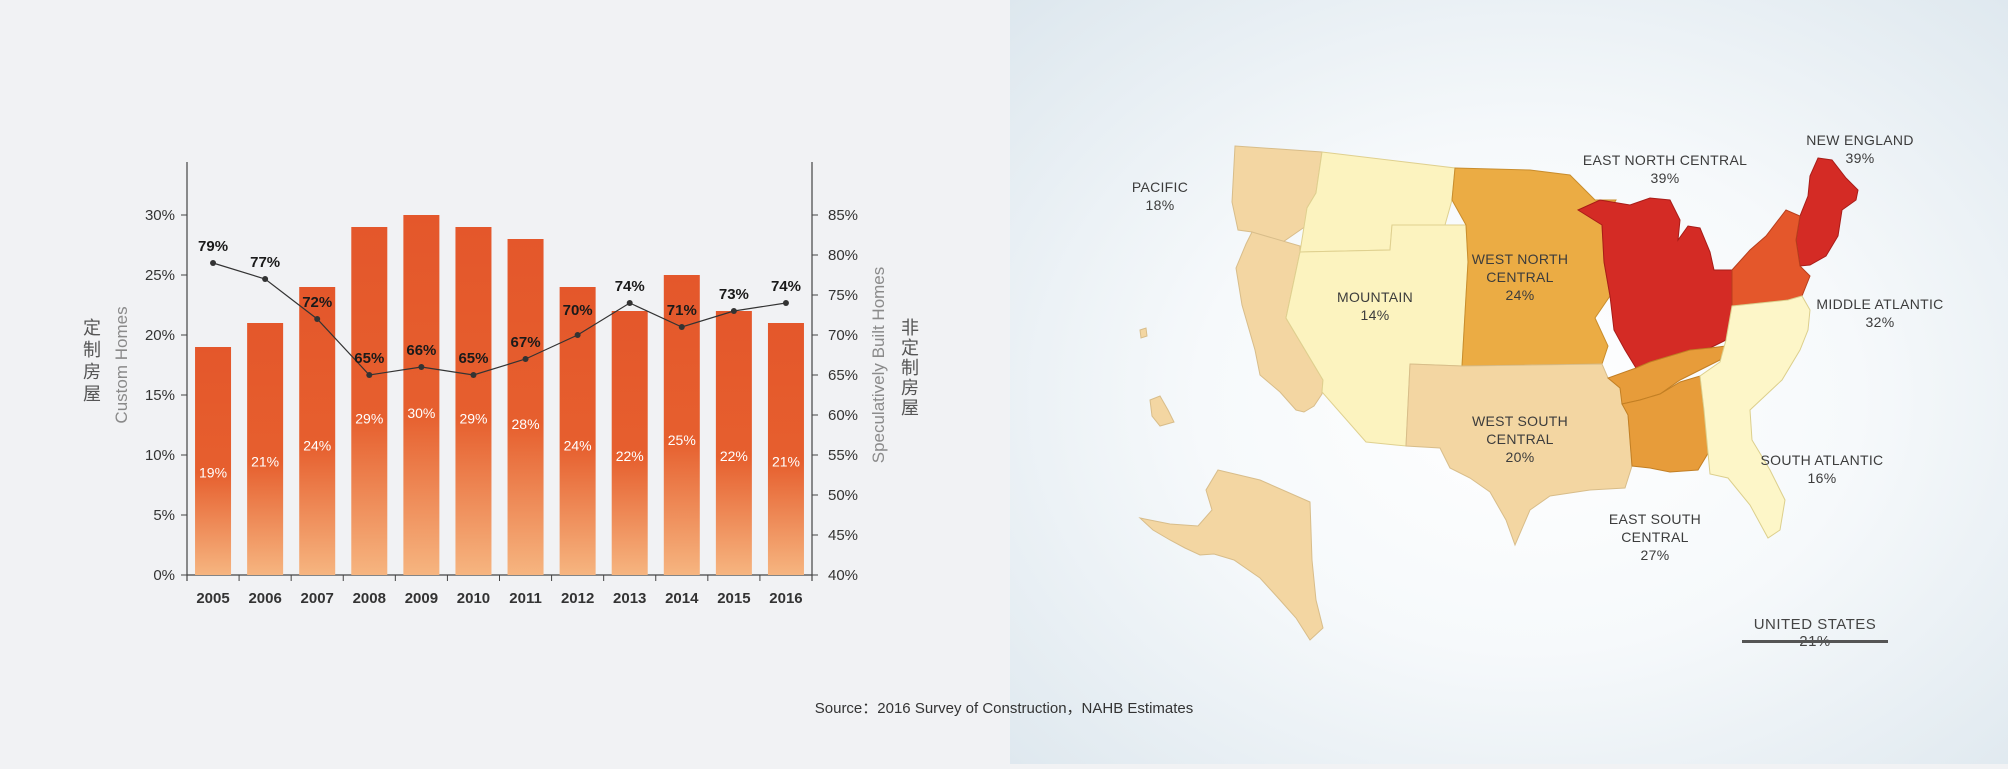 The width and height of the screenshot is (2008, 769). Describe the element at coordinates (1880, 313) in the screenshot. I see `map-label-middle-atlantic: MIDDLE ATLANTIC 32%` at that location.